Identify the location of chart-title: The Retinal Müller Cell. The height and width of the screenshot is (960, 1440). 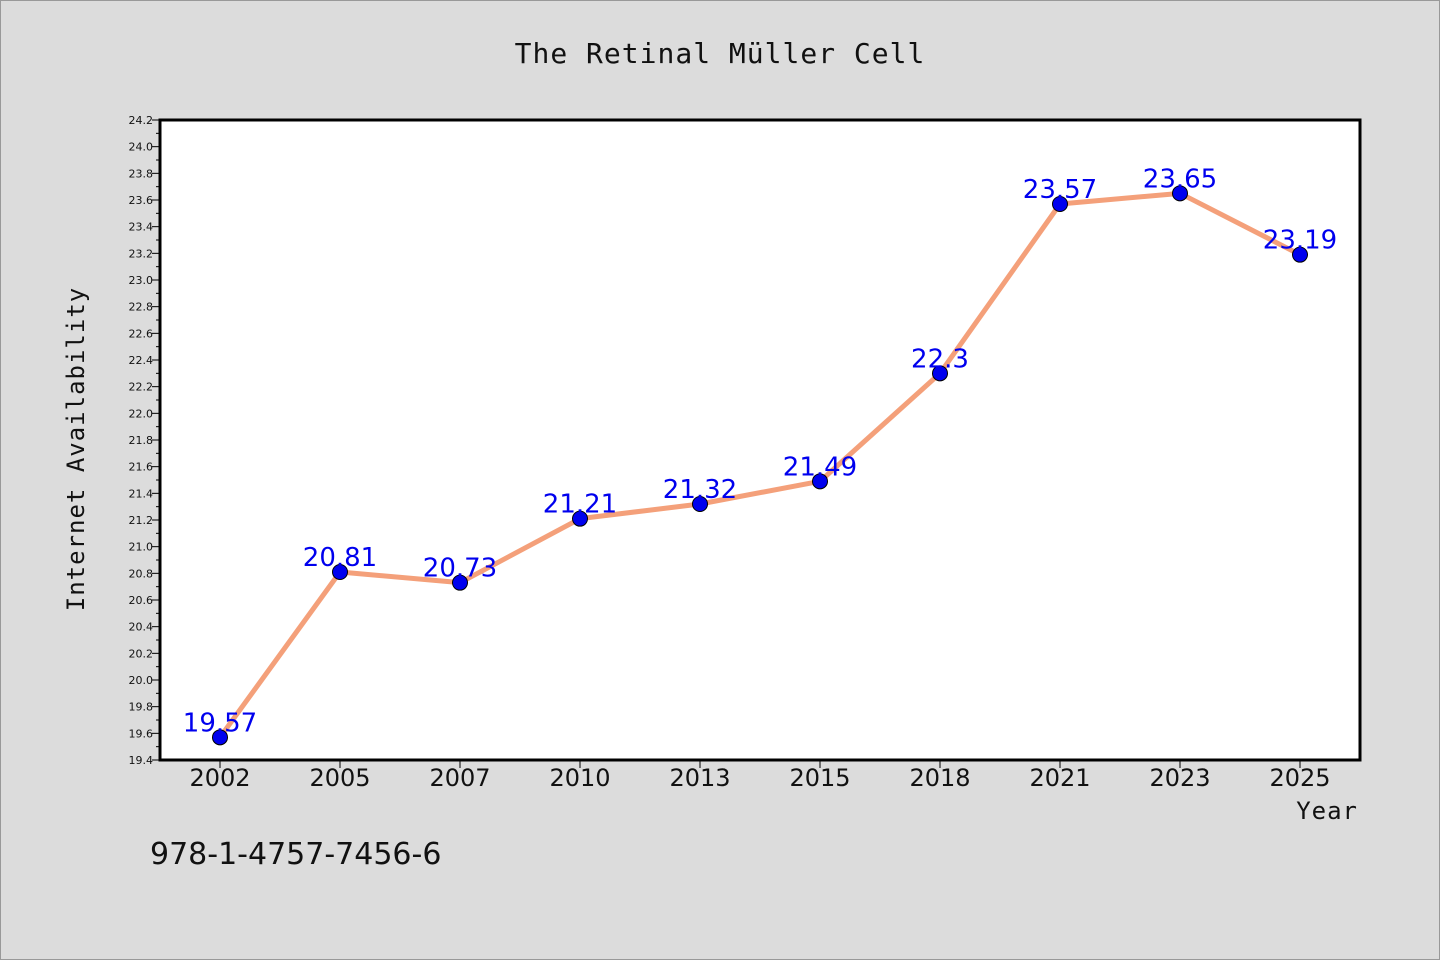
(720, 53).